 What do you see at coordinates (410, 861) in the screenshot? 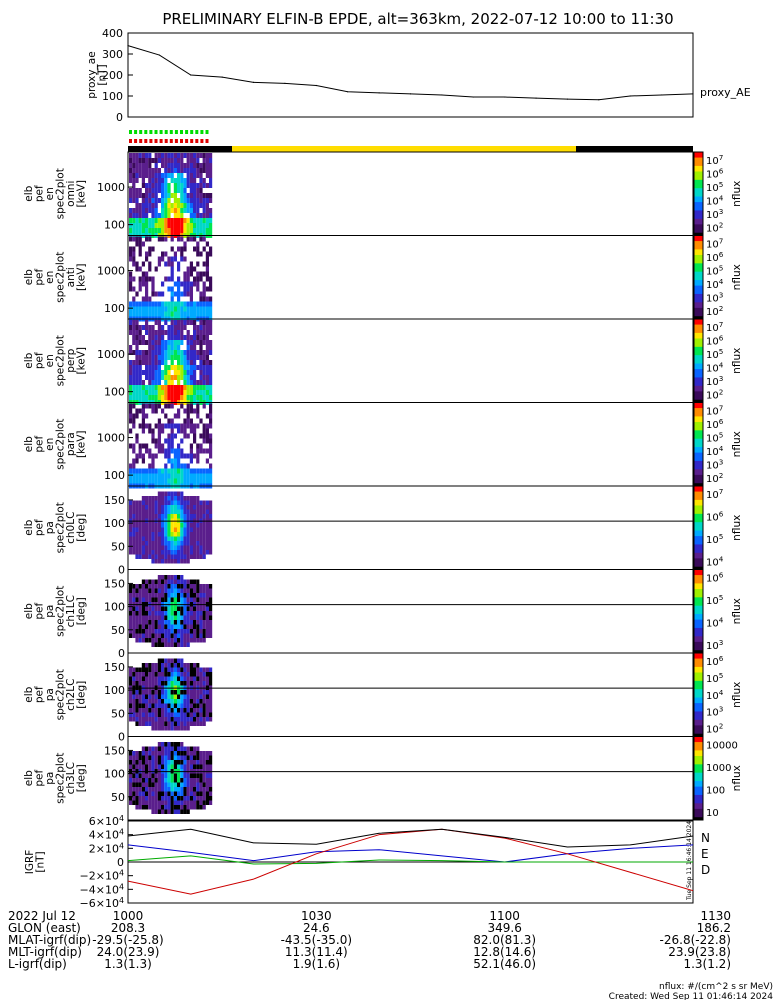
I see `igrf-series-D` at bounding box center [410, 861].